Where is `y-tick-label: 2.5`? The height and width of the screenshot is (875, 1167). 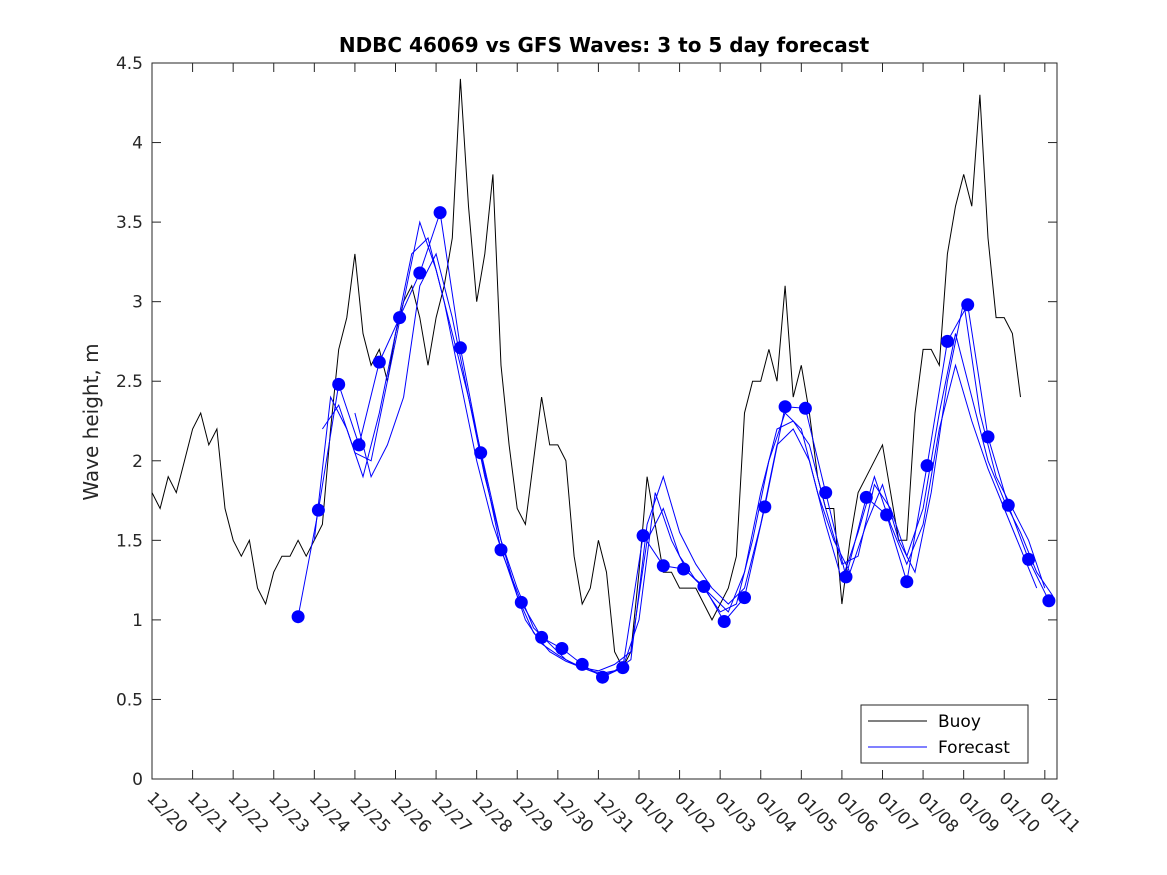
y-tick-label: 2.5 is located at coordinates (129, 382).